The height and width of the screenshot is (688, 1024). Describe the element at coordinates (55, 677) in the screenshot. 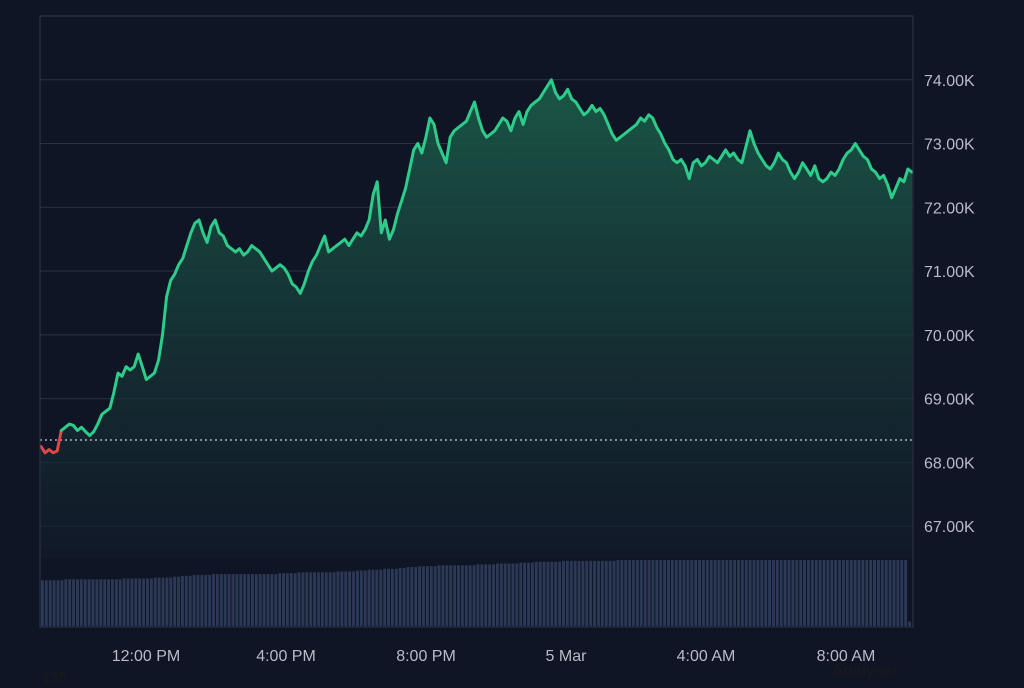

I see `footer-left-label: 135` at that location.